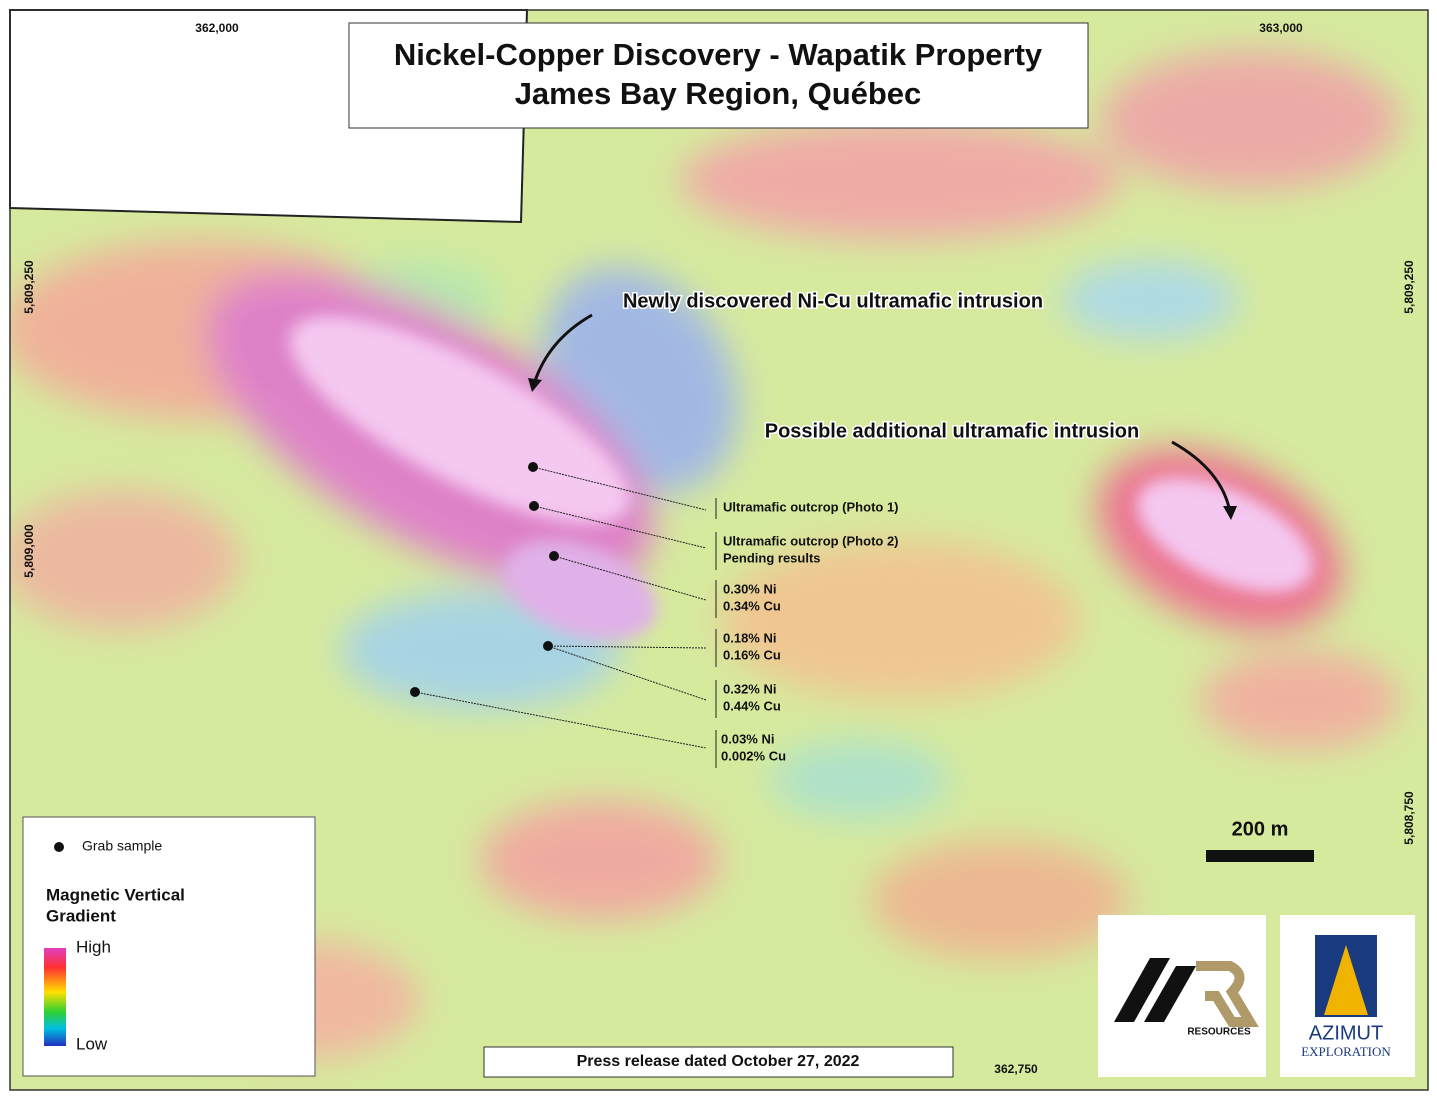 This screenshot has height=1105, width=1437. Describe the element at coordinates (952, 431) in the screenshot. I see `annotation: Possible additional ultramafic intrusion` at that location.